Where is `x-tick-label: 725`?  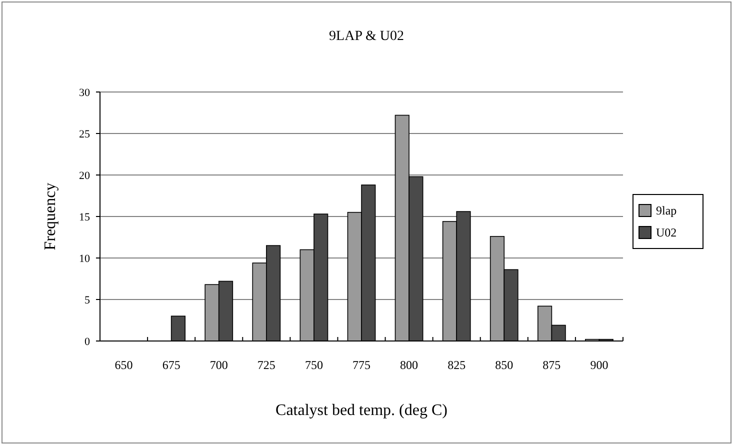 x-tick-label: 725 is located at coordinates (266, 365).